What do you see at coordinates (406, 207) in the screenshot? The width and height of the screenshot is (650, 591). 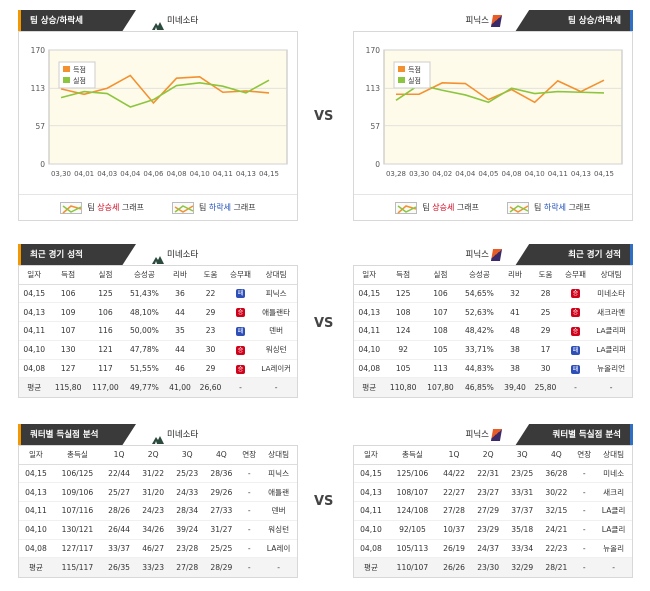 I see `up-graph-icon` at bounding box center [406, 207].